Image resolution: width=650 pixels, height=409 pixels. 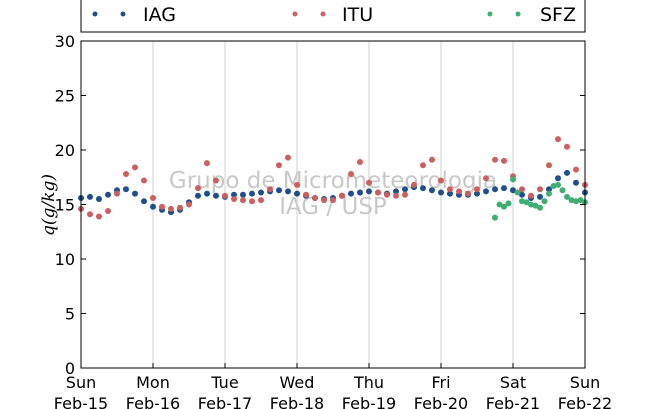 What do you see at coordinates (65, 150) in the screenshot?
I see `y-tick-label: 20` at bounding box center [65, 150].